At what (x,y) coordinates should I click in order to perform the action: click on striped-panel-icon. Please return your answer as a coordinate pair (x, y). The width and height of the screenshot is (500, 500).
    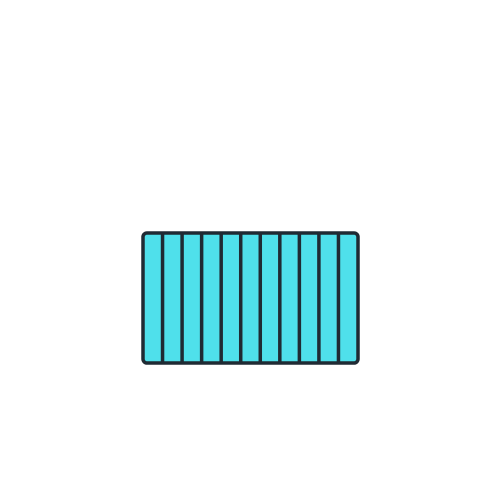
    Looking at the image, I should click on (250, 298).